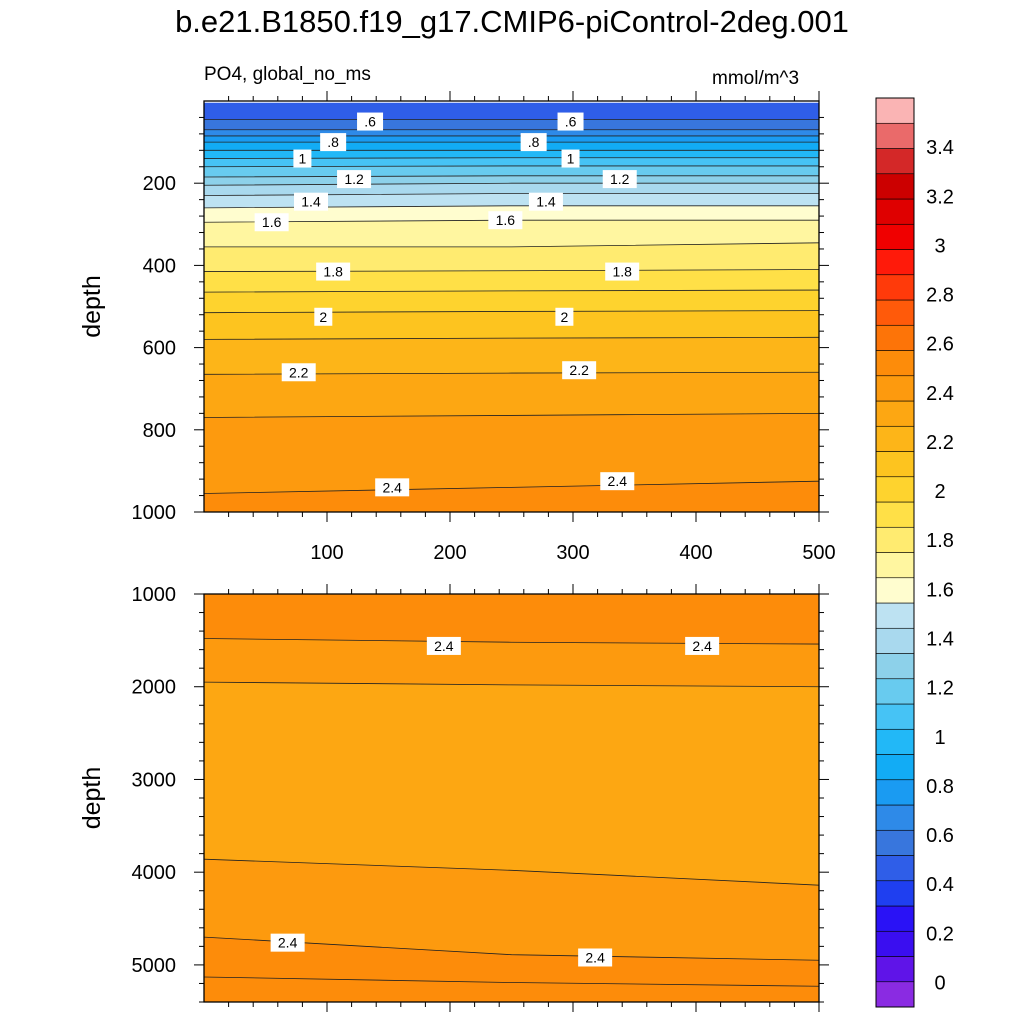 The image size is (1024, 1024). Describe the element at coordinates (940, 885) in the screenshot. I see `colorbar-label: 0.4` at that location.